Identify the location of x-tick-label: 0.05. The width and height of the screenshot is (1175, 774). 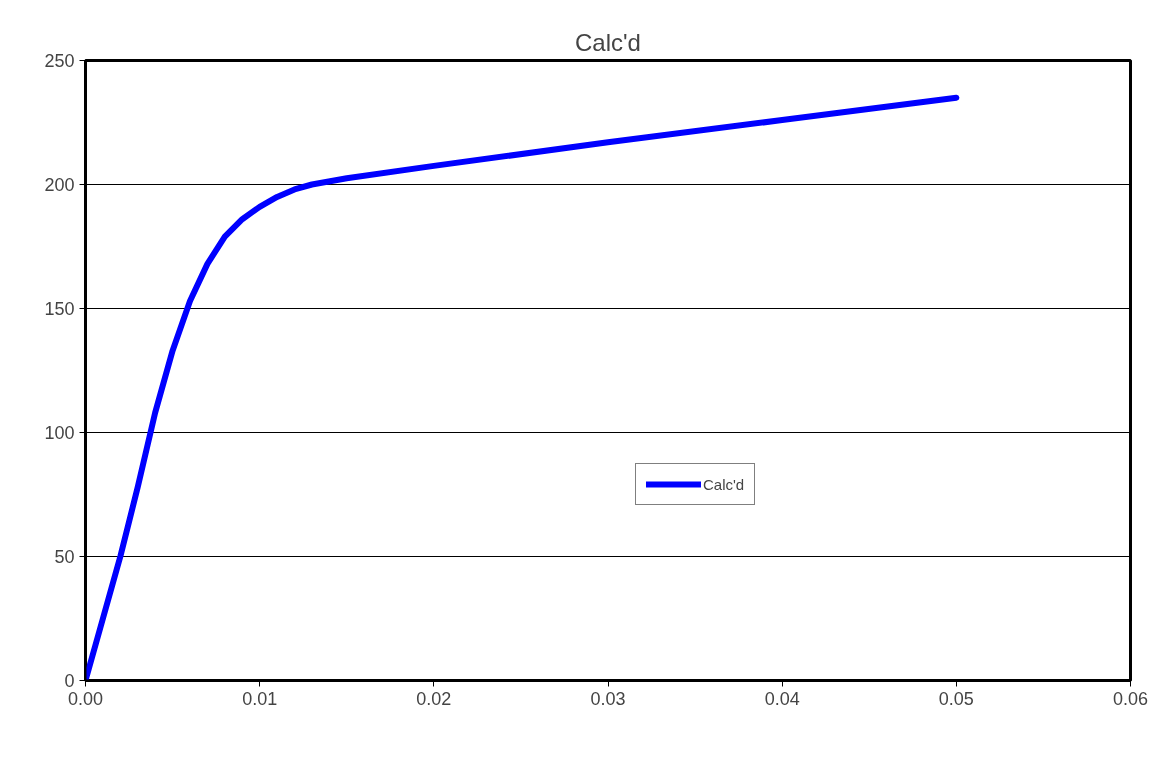
(956, 698).